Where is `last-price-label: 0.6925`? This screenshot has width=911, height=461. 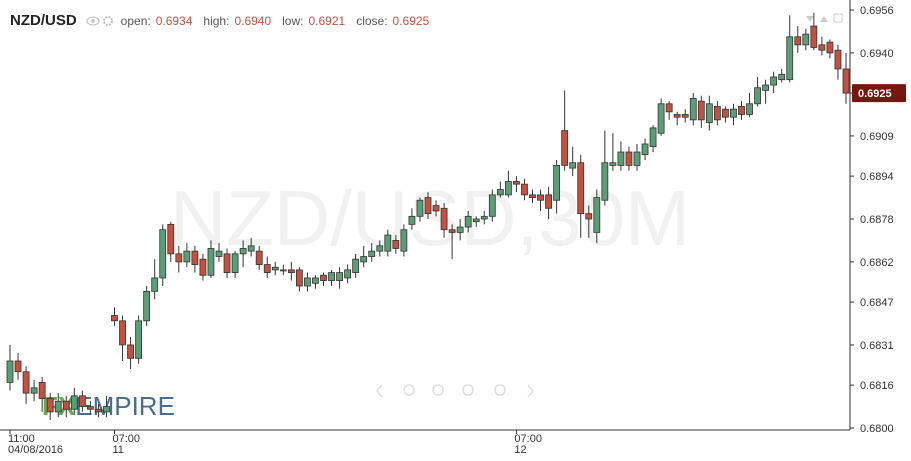 last-price-label: 0.6925 is located at coordinates (875, 94).